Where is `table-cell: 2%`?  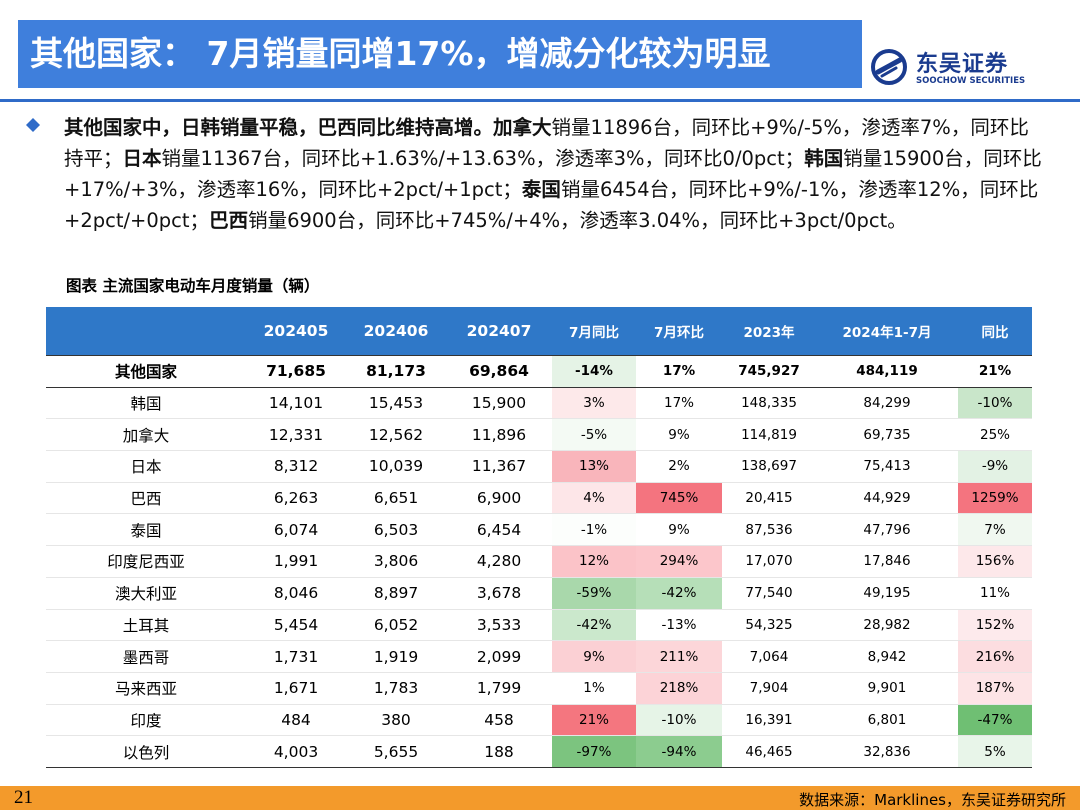
table-cell: 2% is located at coordinates (679, 466).